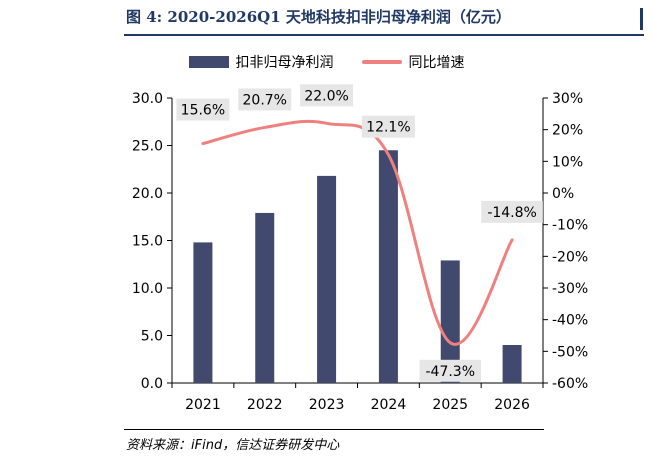  I want to click on right-tick-label: -40%, so click(570, 321).